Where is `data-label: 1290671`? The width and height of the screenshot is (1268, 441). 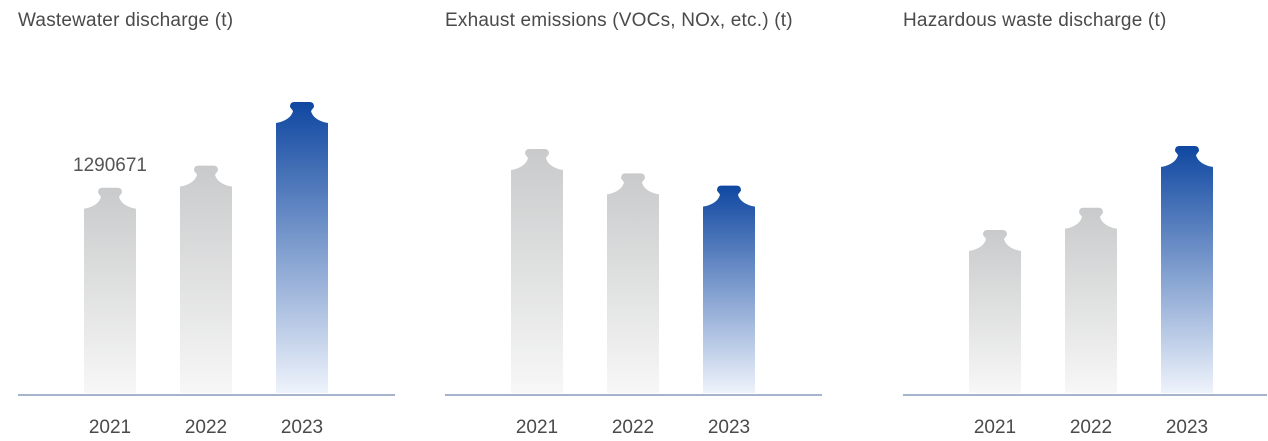
data-label: 1290671 is located at coordinates (110, 165).